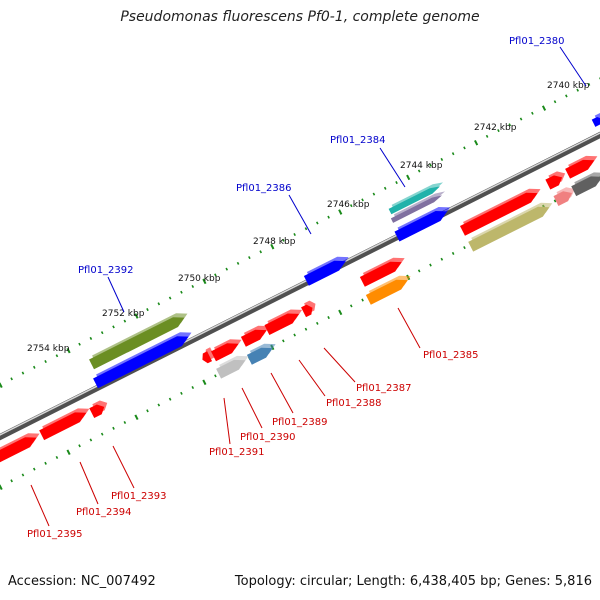  What do you see at coordinates (300, 422) in the screenshot?
I see `gene-label: Pfl01_2389` at bounding box center [300, 422].